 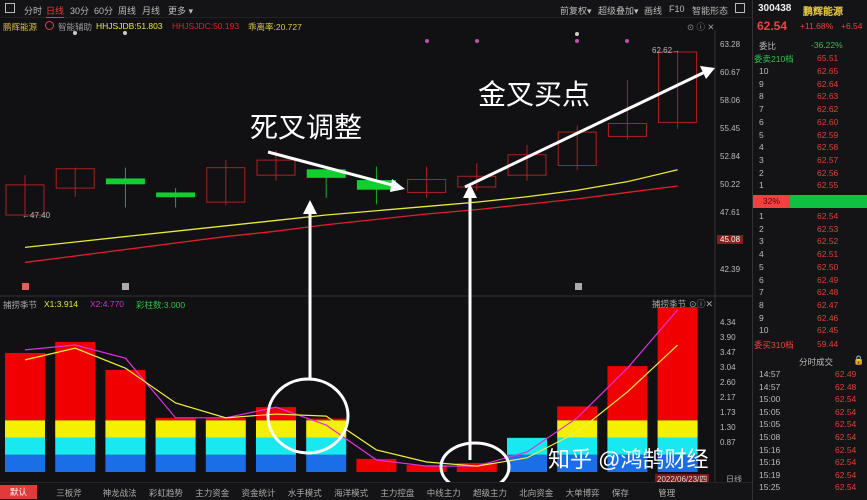 I want to click on tab-60min: 60分, so click(x=104, y=11).